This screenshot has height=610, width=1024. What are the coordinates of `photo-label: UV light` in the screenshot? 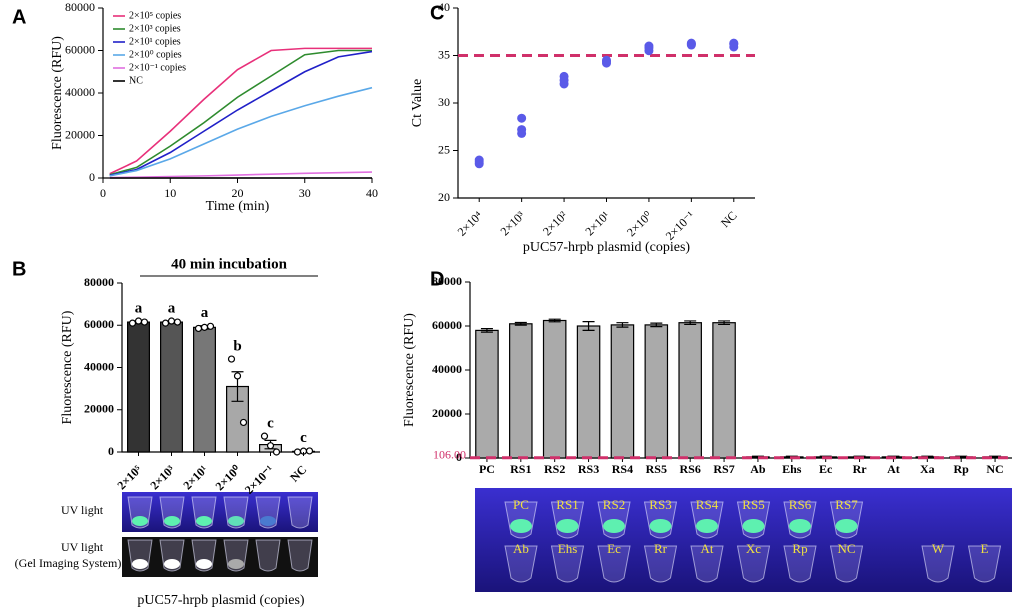 It's located at (82, 510).